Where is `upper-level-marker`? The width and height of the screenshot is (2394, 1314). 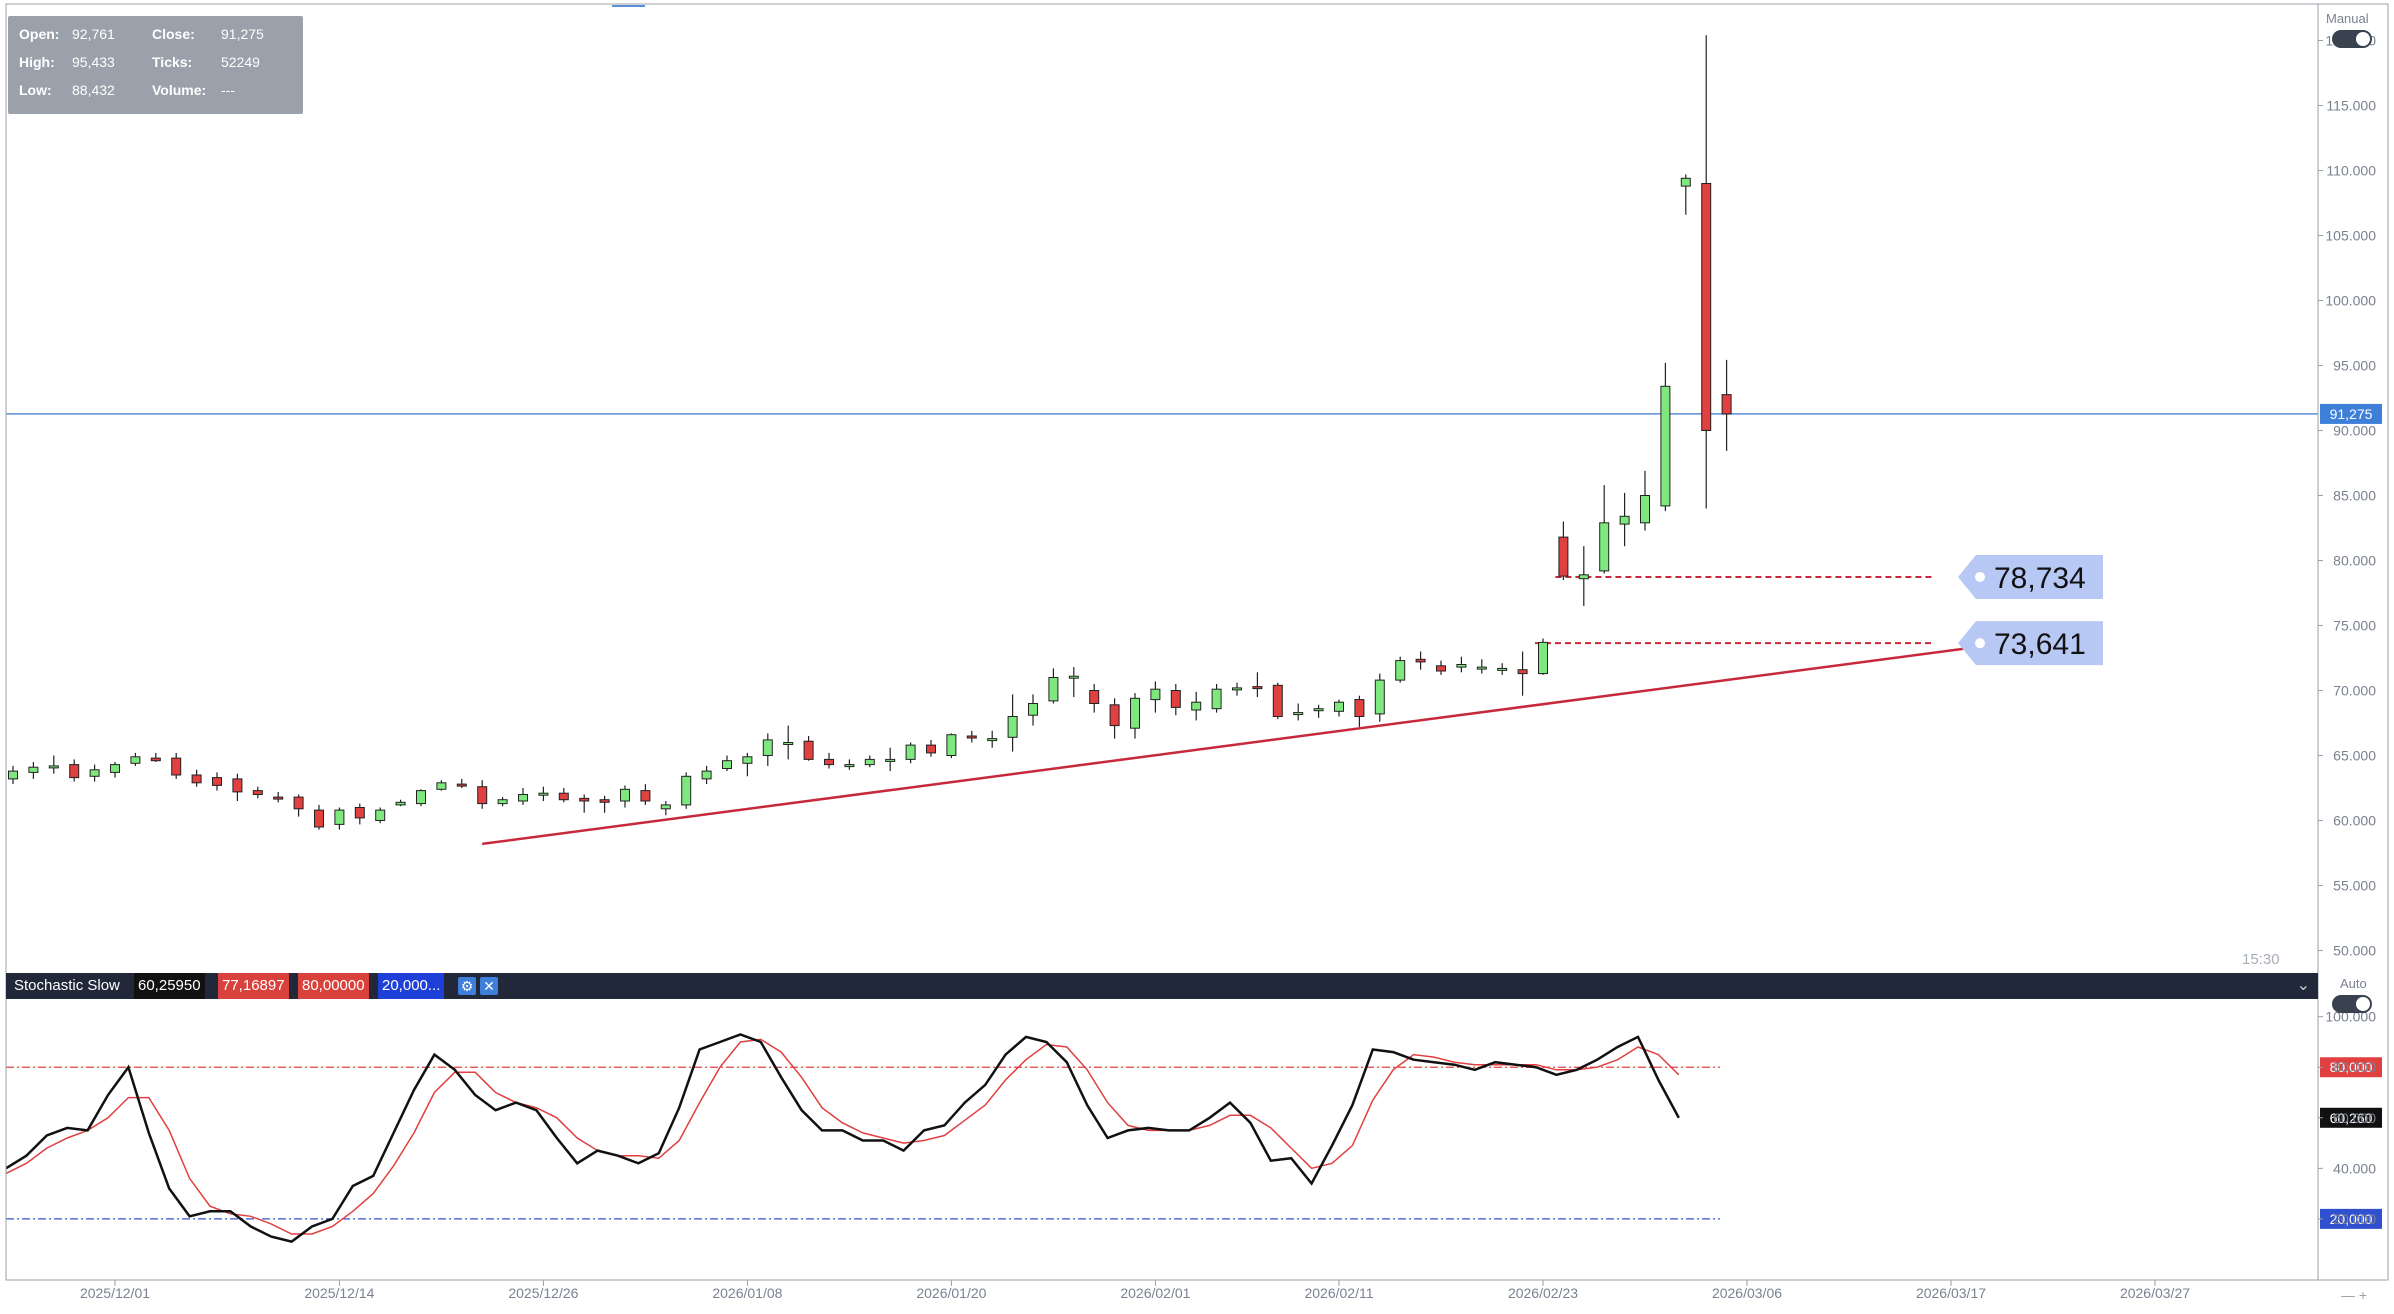
upper-level-marker is located at coordinates (2351, 1067).